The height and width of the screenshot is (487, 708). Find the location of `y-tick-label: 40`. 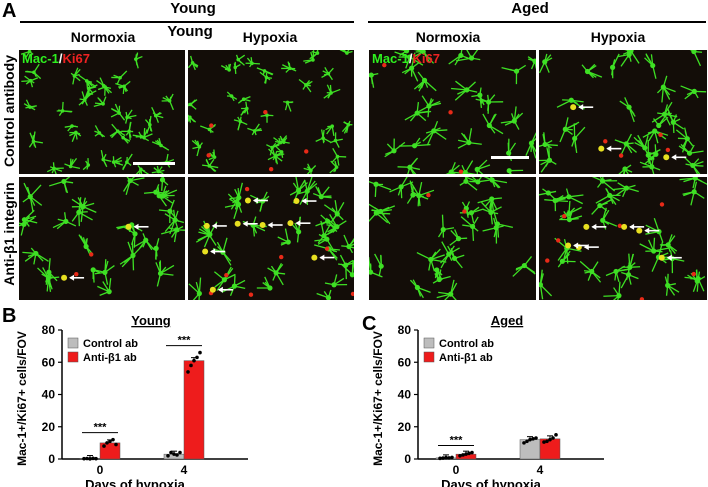

y-tick-label: 40 is located at coordinates (405, 395).